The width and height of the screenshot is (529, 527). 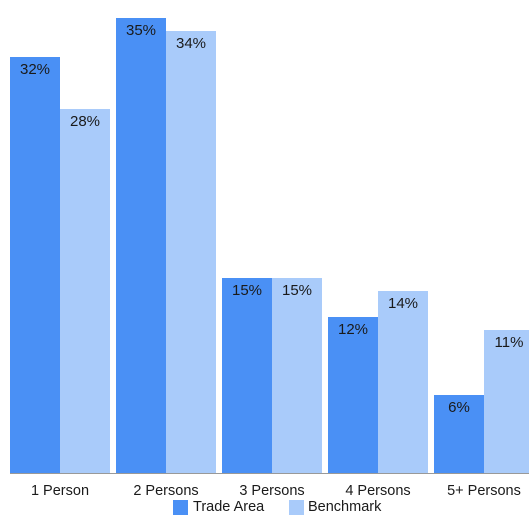 What do you see at coordinates (353, 329) in the screenshot?
I see `data-label-trade-area-4: 12%` at bounding box center [353, 329].